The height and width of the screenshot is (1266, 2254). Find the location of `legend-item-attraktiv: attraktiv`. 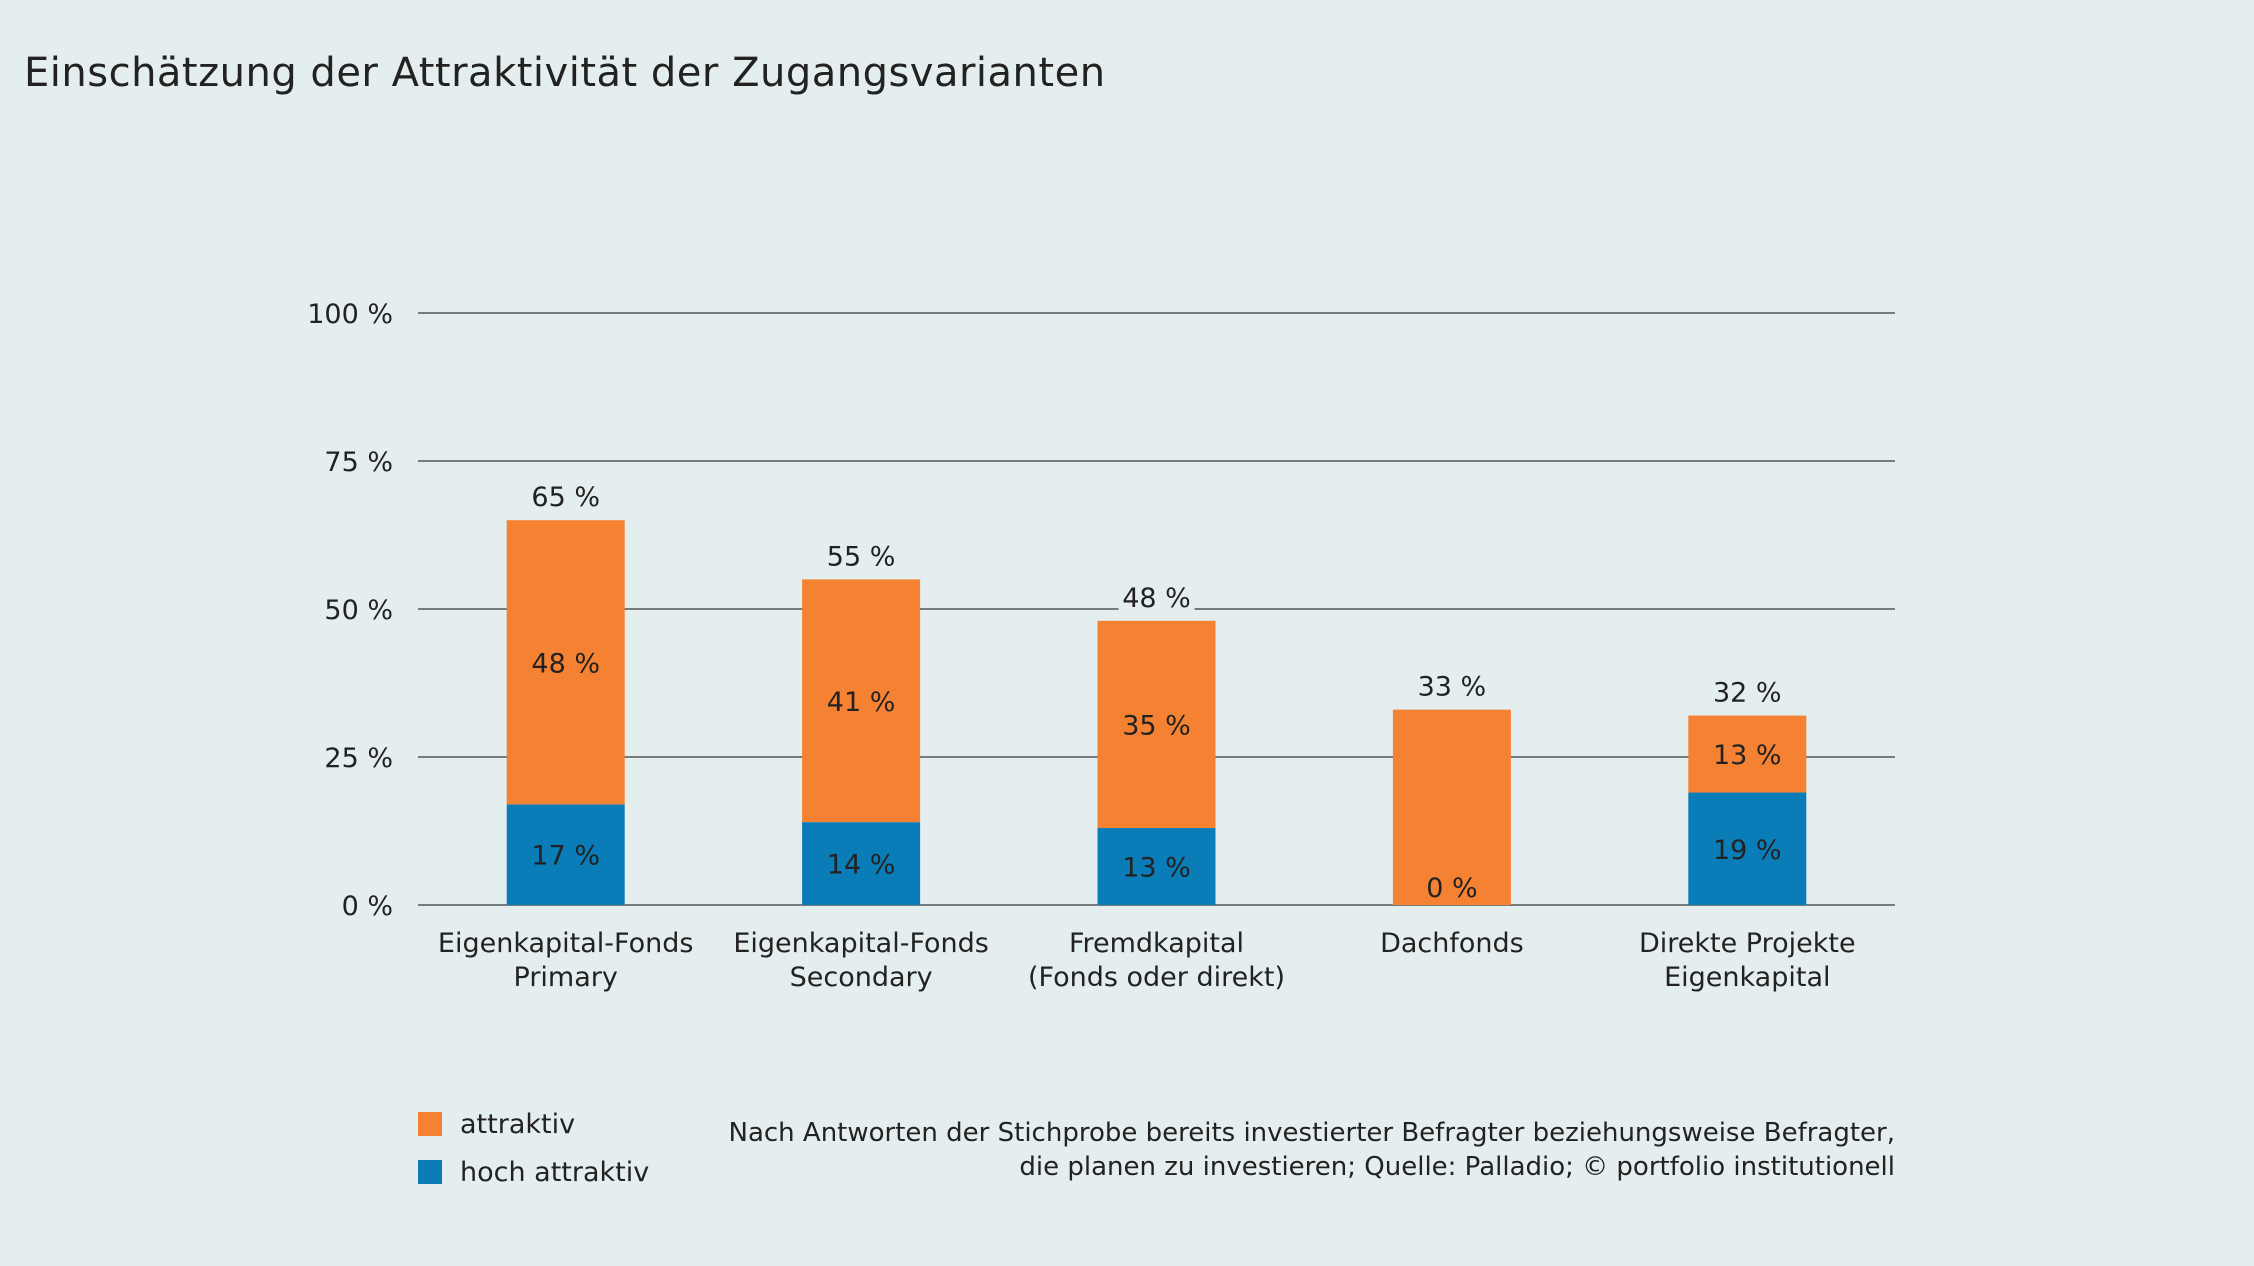

legend-item-attraktiv: attraktiv is located at coordinates (533, 1124).